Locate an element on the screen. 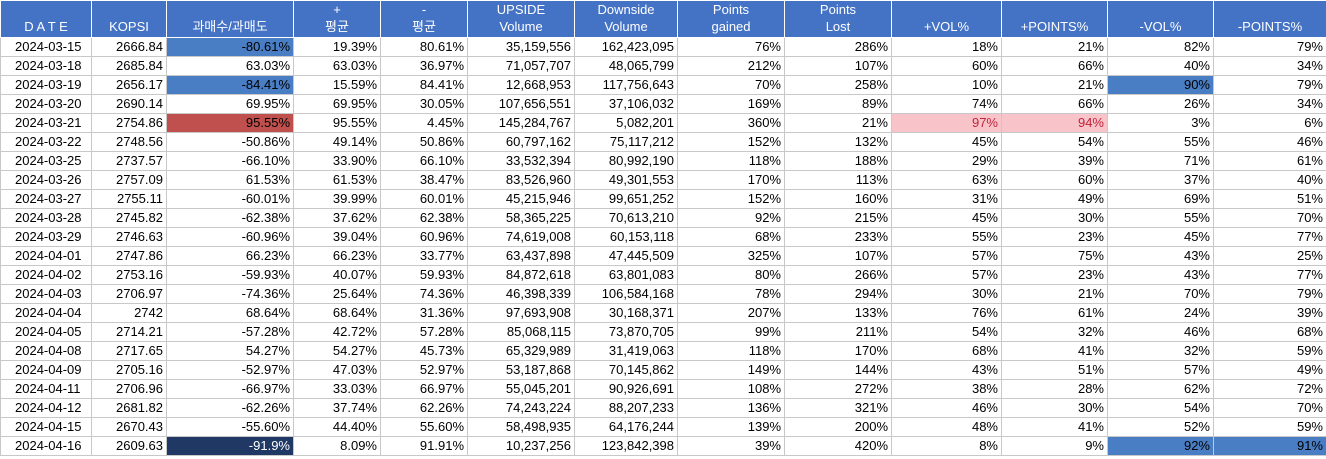 This screenshot has width=1326, height=459. cell-points-gained: 108% is located at coordinates (731, 389).